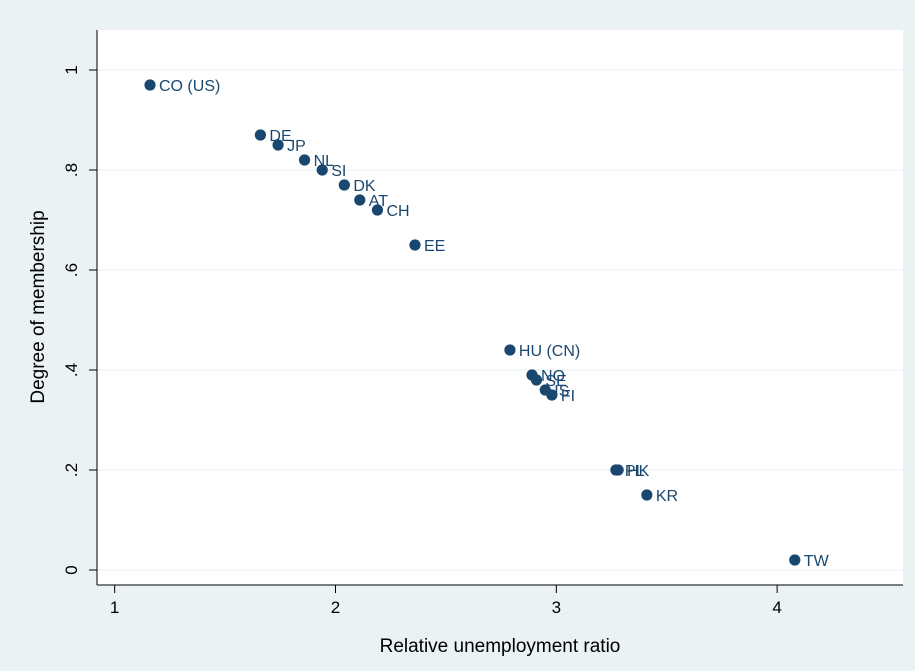  What do you see at coordinates (667, 496) in the screenshot?
I see `data-point-label: KR` at bounding box center [667, 496].